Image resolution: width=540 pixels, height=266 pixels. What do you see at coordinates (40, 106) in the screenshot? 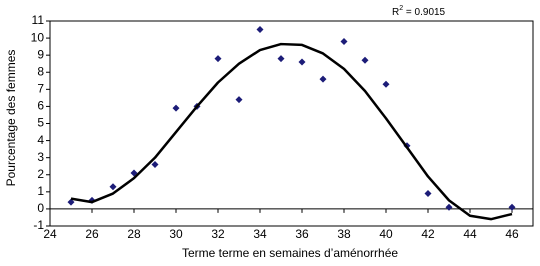
I see `y-tick-label: 6` at bounding box center [40, 106].